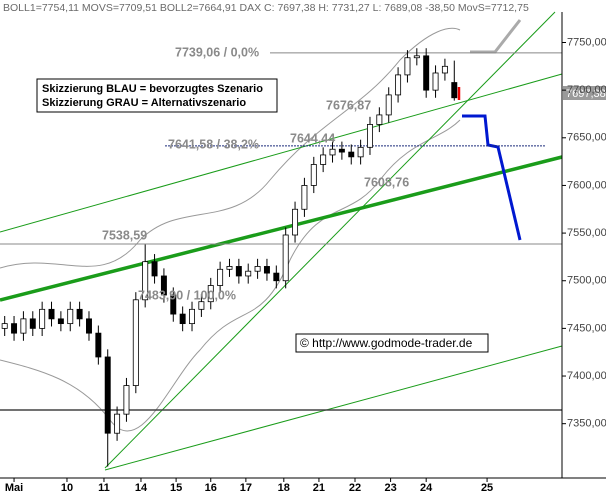 Image resolution: width=606 pixels, height=495 pixels. I want to click on x-tick-label: 11, so click(104, 488).